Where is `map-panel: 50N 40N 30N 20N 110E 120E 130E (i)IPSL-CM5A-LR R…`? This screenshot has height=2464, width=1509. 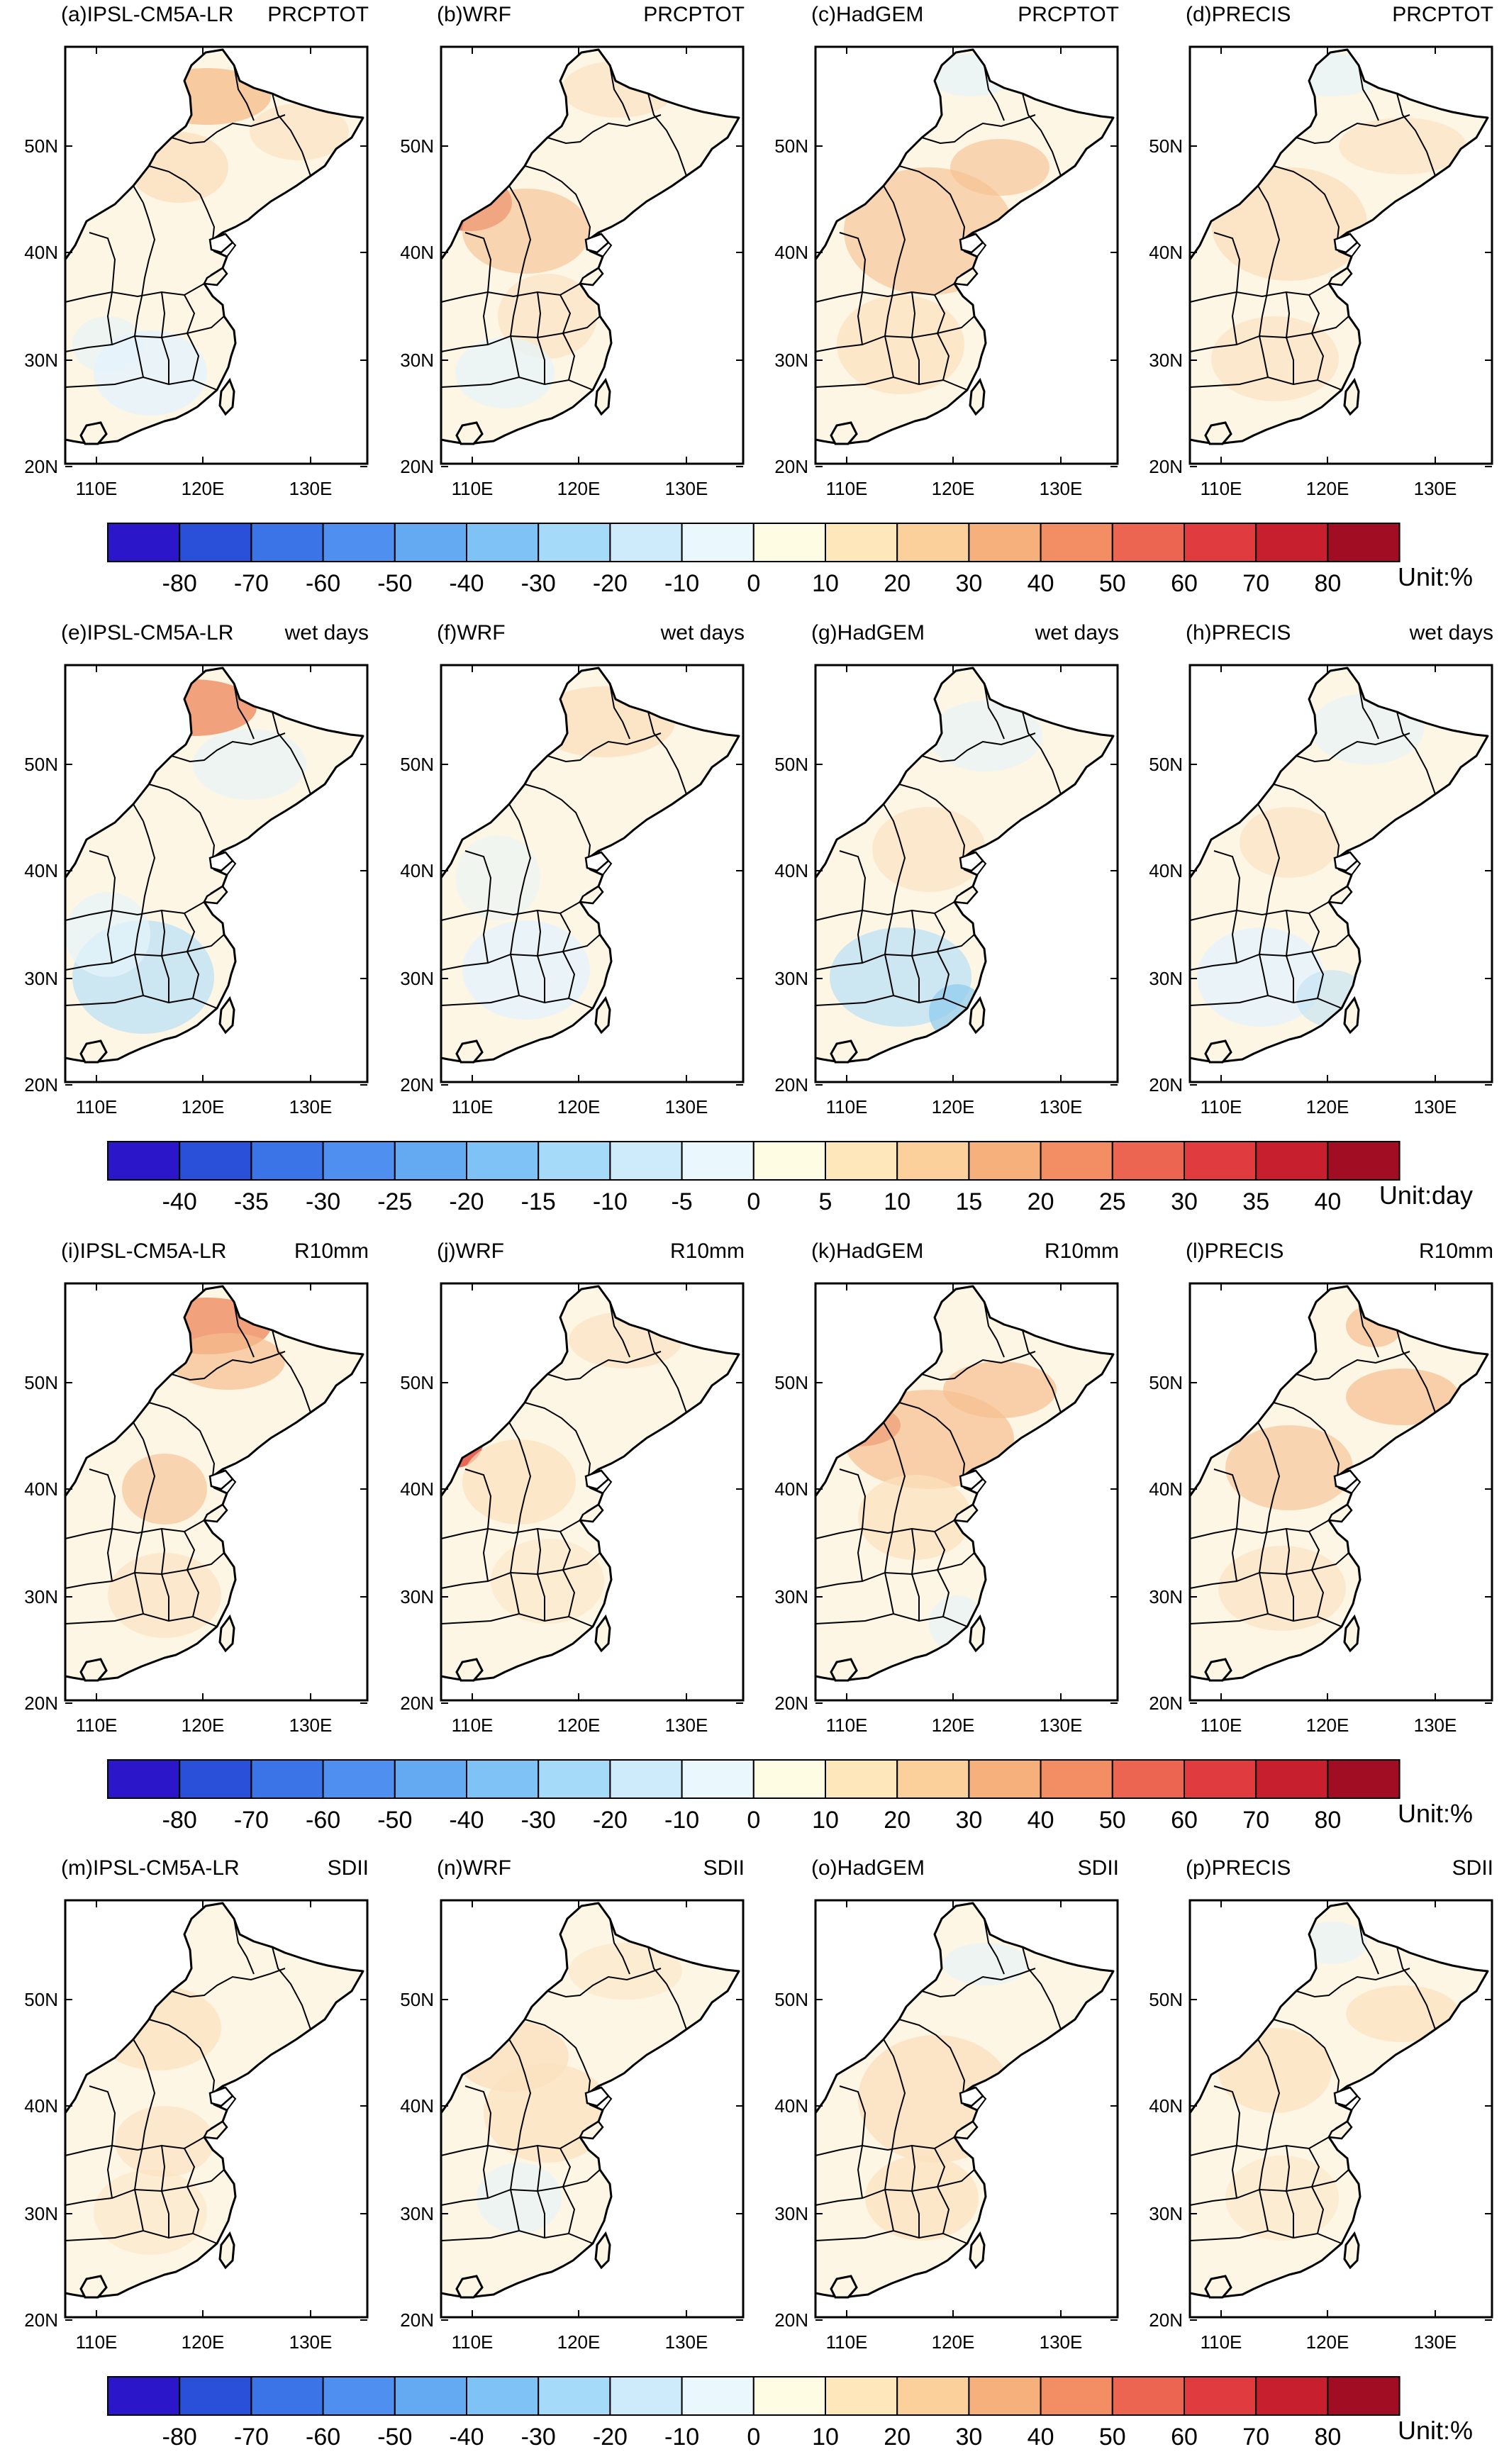 map-panel: 50N 40N 30N 20N 110E 120E 130E (i)IPSL-CM5A-LR R… is located at coordinates (196, 1487).